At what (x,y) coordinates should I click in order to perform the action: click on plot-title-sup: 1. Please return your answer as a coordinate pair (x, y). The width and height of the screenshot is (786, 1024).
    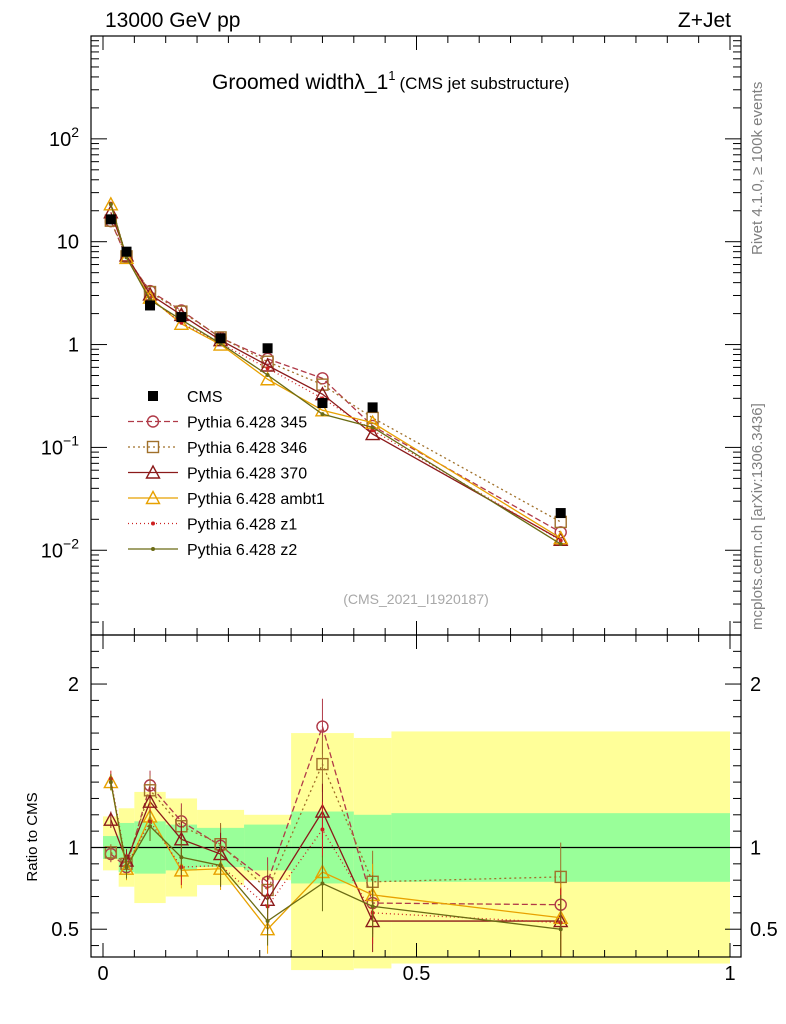
    Looking at the image, I should click on (391, 75).